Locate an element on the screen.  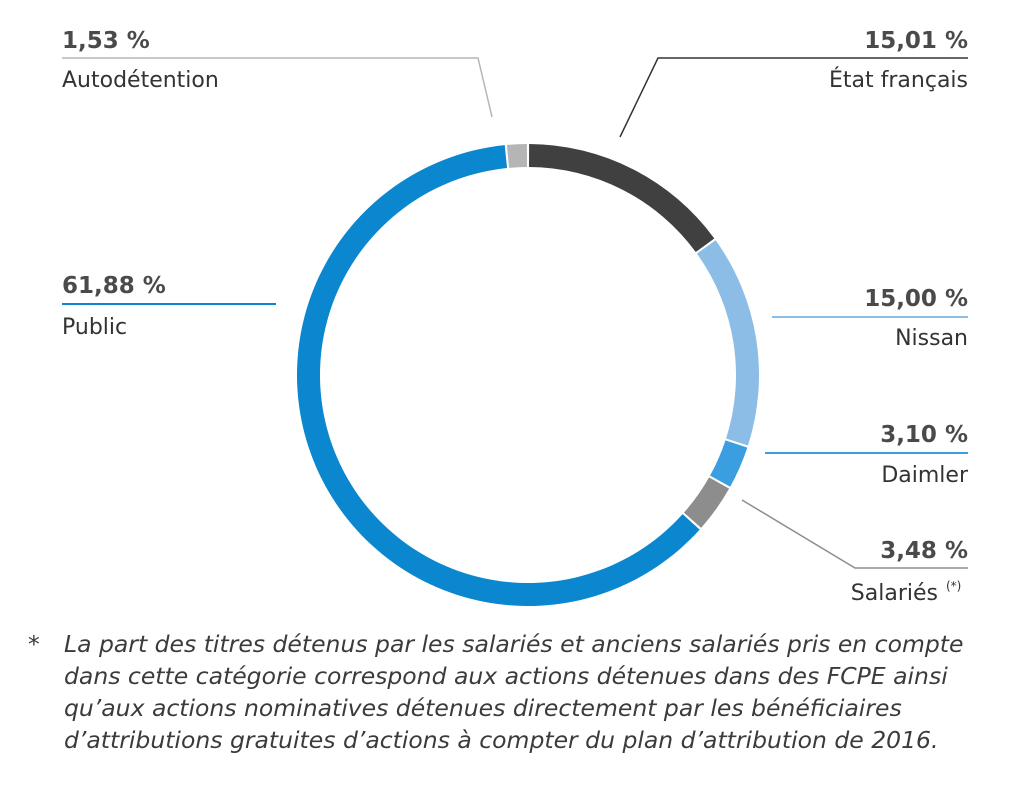
value-label-nissan: 15,00 % is located at coordinates (916, 299).